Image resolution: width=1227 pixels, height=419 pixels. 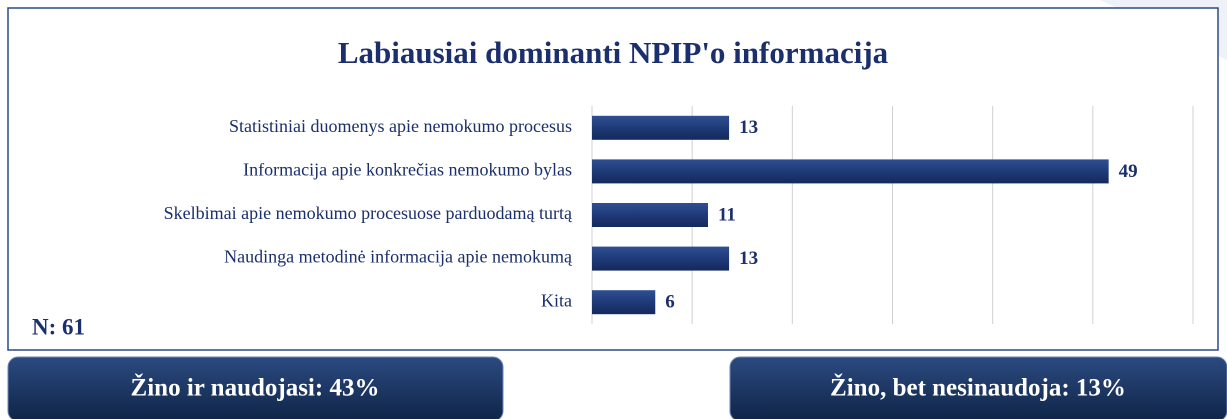 I want to click on box-label: Žino ir naudojasi: 43%, so click(x=255, y=388).